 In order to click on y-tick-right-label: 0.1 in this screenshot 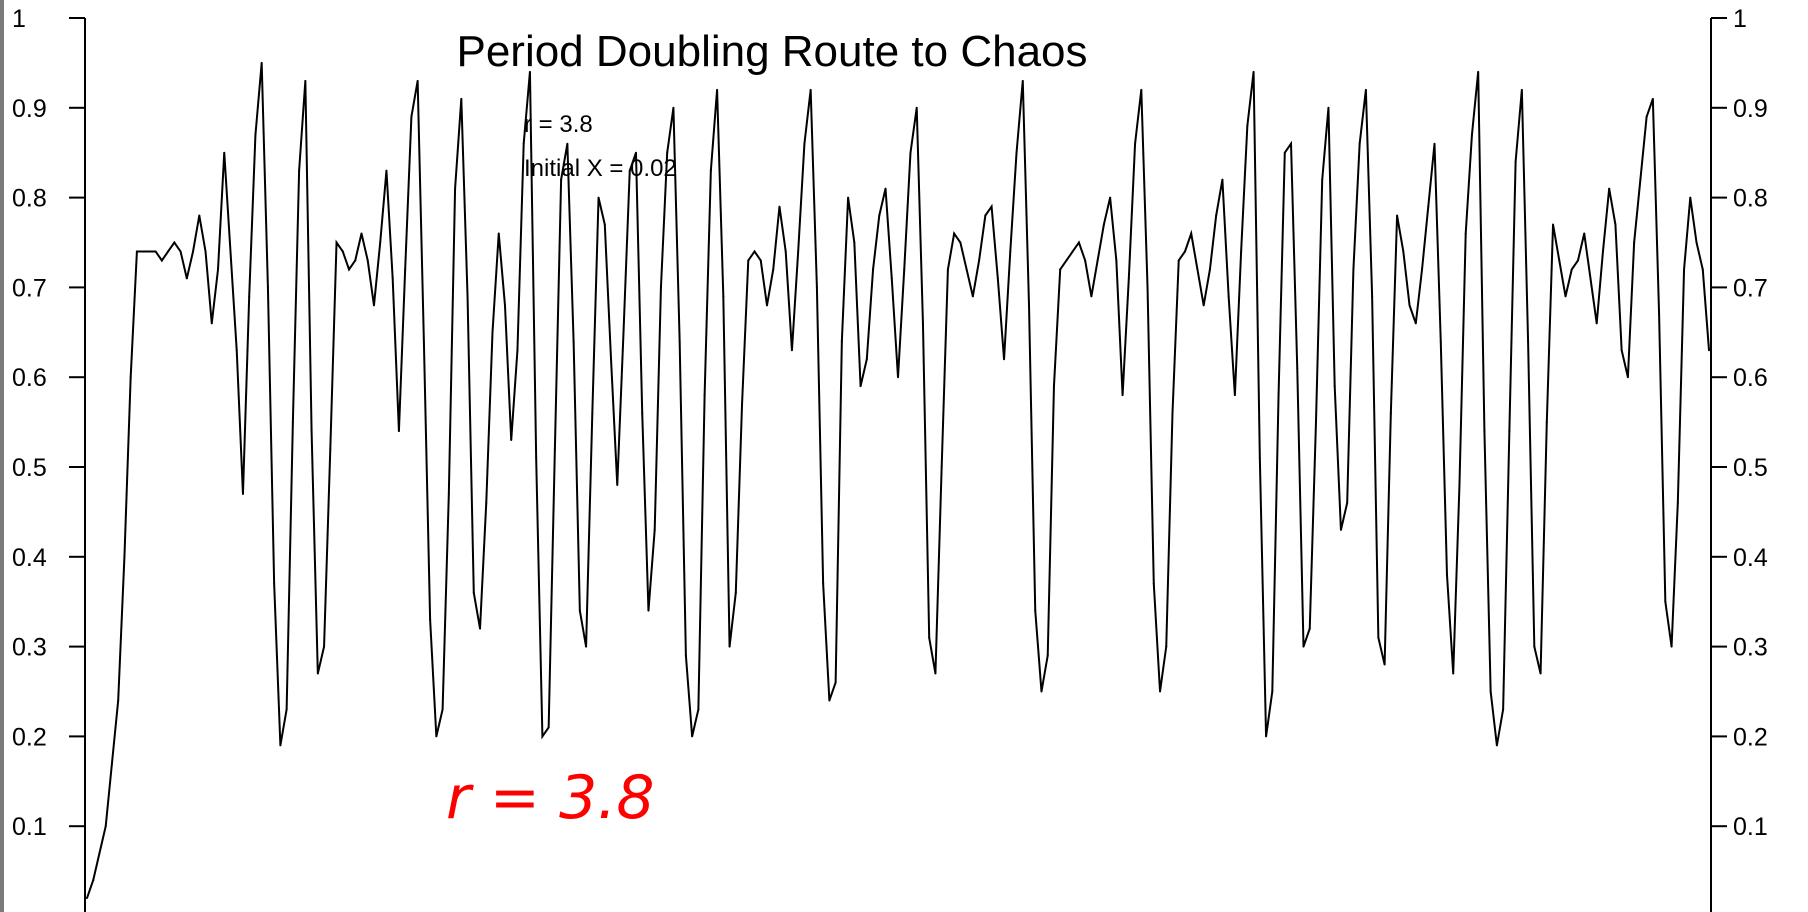, I will do `click(1750, 827)`.